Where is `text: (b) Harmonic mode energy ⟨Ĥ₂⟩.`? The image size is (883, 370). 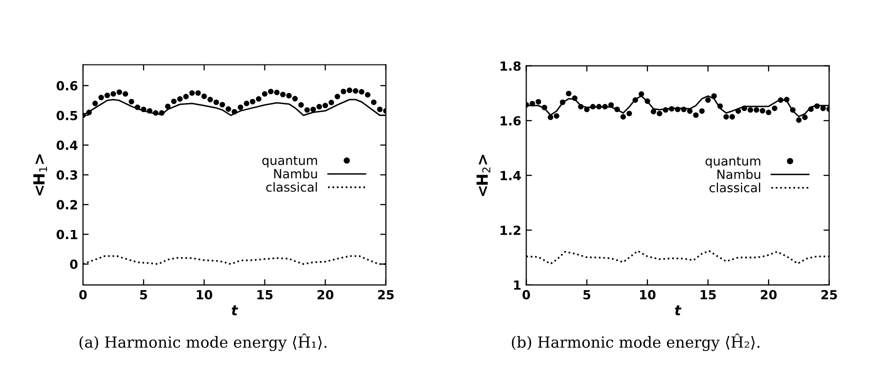 text: (b) Harmonic mode energy ⟨Ĥ₂⟩. is located at coordinates (636, 342).